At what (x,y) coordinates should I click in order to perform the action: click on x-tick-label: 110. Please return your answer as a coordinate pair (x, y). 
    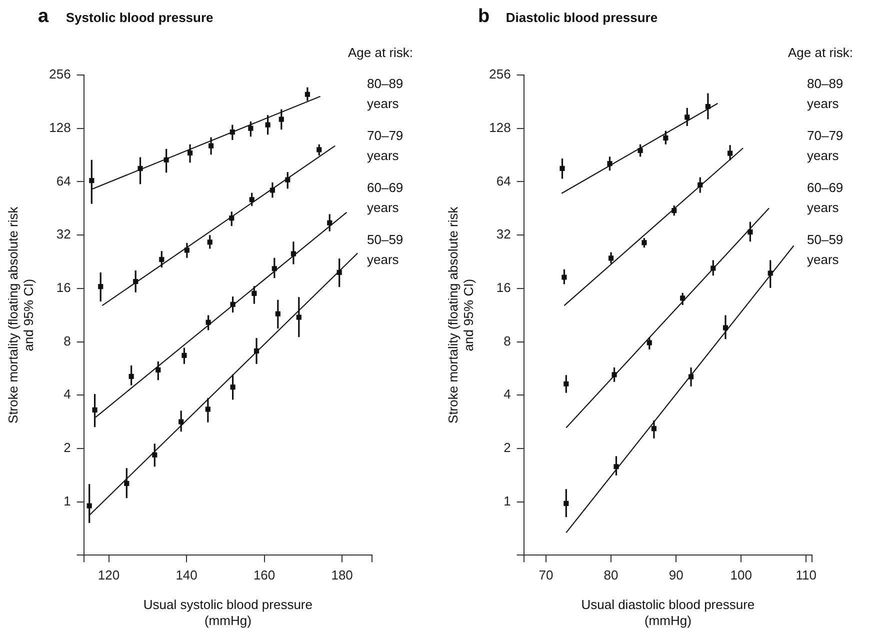
    Looking at the image, I should click on (806, 575).